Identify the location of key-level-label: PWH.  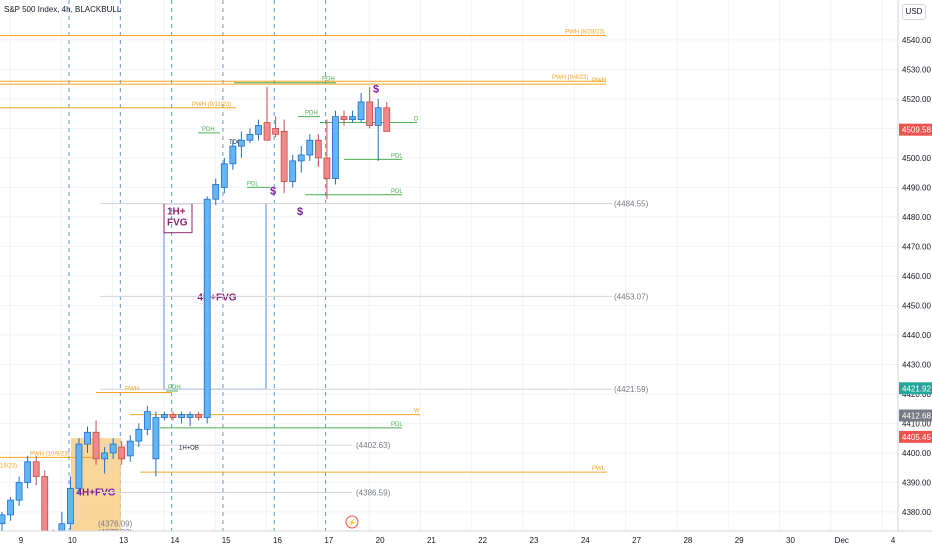
(132, 389).